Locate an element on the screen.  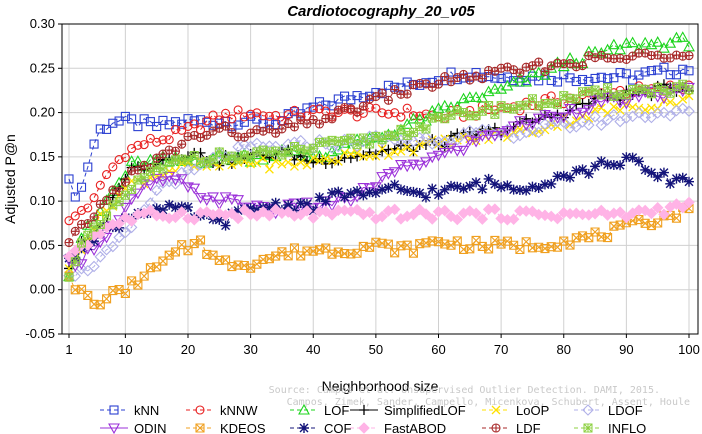
legend-item-fastabod: FastABOD is located at coordinates (398, 427).